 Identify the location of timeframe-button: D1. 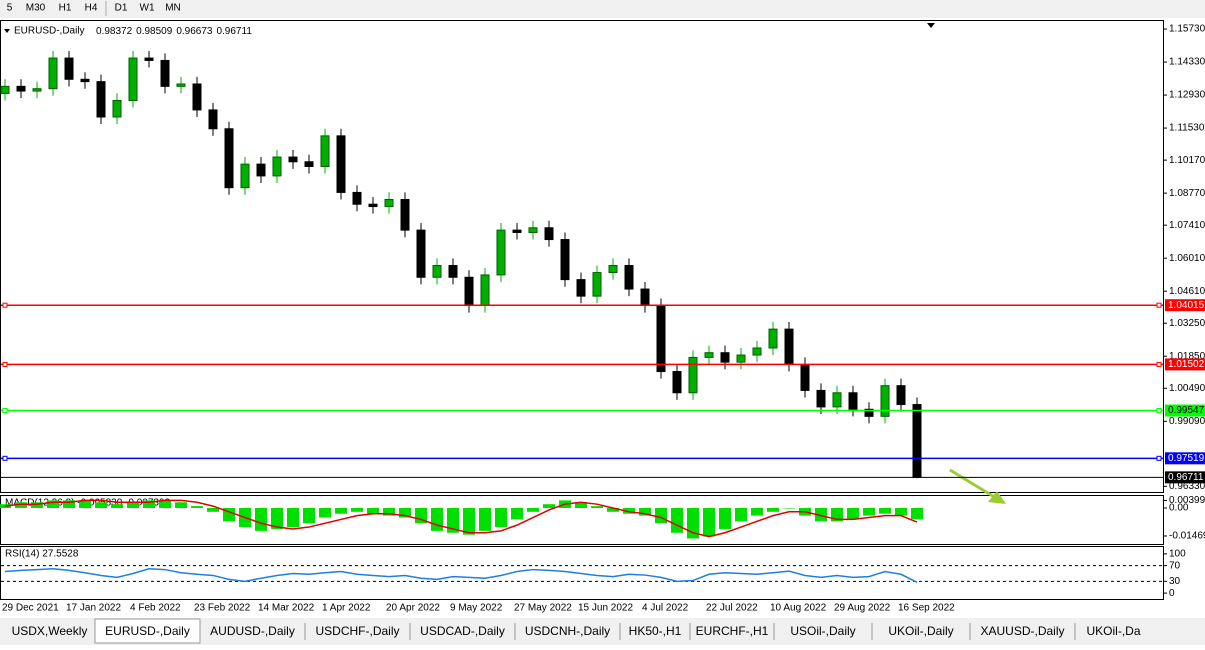
(121, 8).